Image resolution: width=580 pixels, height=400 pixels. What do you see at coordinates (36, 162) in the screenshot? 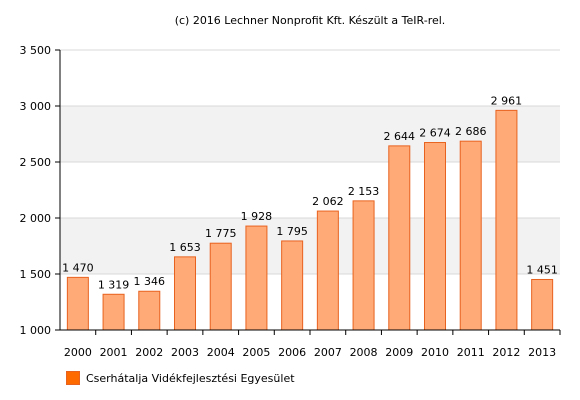
I see `y-tick-label: 2 500` at bounding box center [36, 162].